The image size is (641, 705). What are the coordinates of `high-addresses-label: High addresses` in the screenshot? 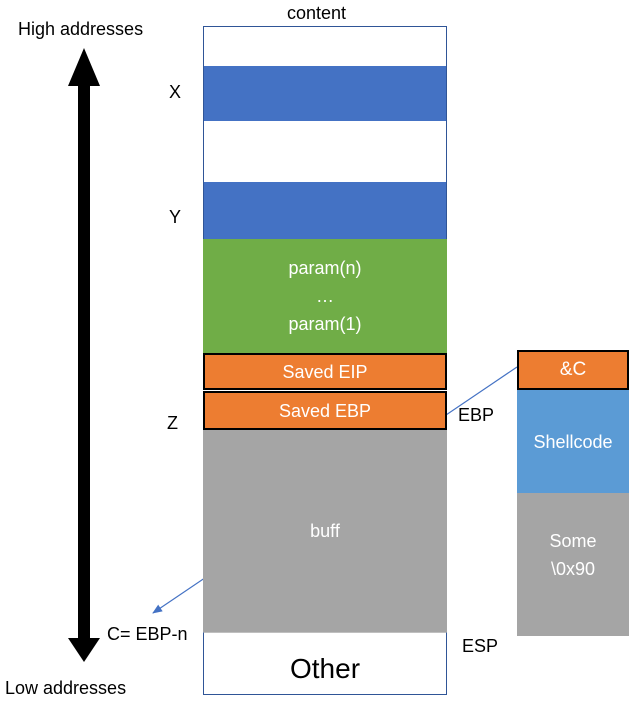 It's located at (81, 29).